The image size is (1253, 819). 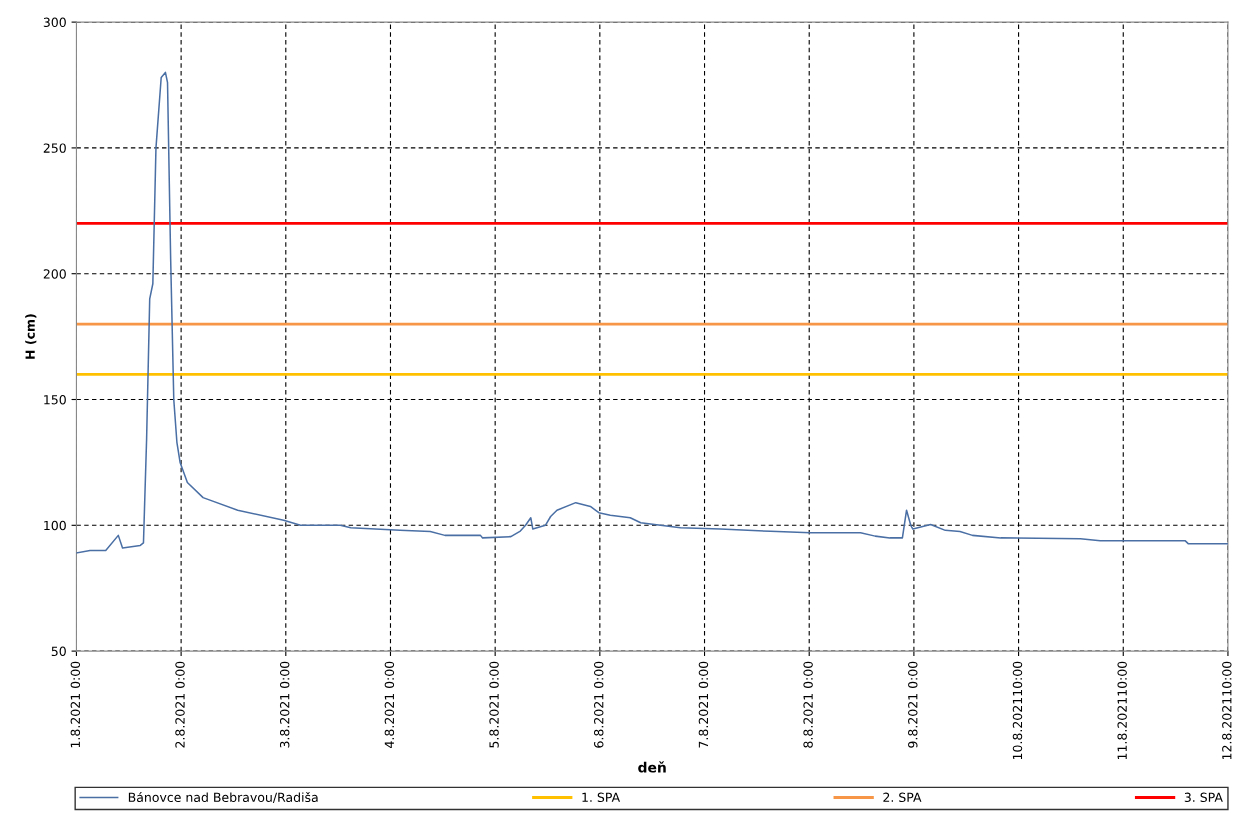 What do you see at coordinates (284, 704) in the screenshot?
I see `x-tick-label: 3.8.2021 0:00` at bounding box center [284, 704].